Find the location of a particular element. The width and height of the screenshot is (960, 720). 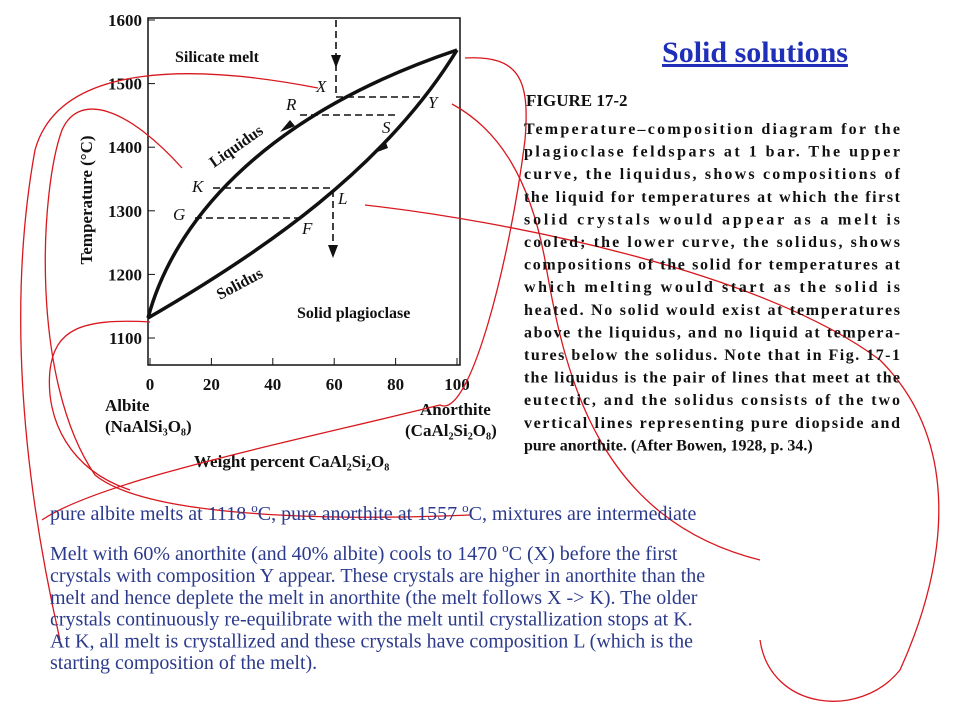

paragraph-line: starting composition of the melt). is located at coordinates (183, 663).